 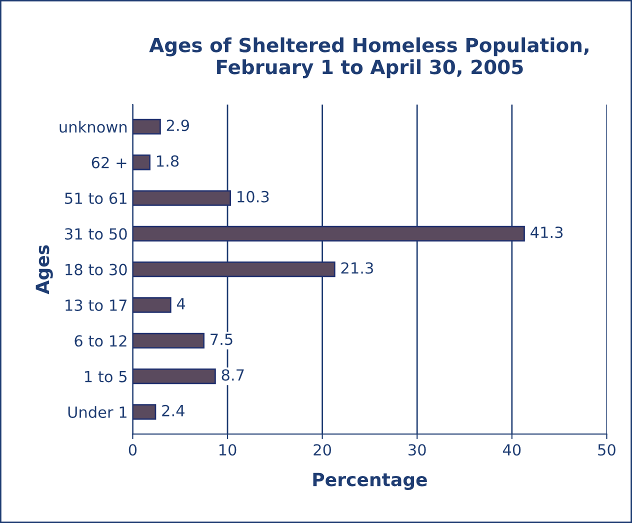 What do you see at coordinates (93, 126) in the screenshot?
I see `y-tick-label: unknown` at bounding box center [93, 126].